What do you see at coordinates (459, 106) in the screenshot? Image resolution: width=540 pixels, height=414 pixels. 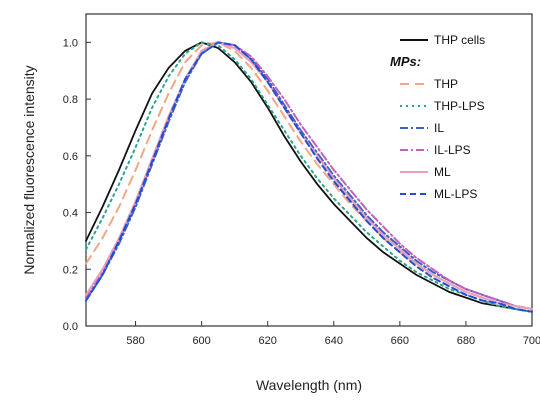 I see `legend-label: THP-LPS` at bounding box center [459, 106].